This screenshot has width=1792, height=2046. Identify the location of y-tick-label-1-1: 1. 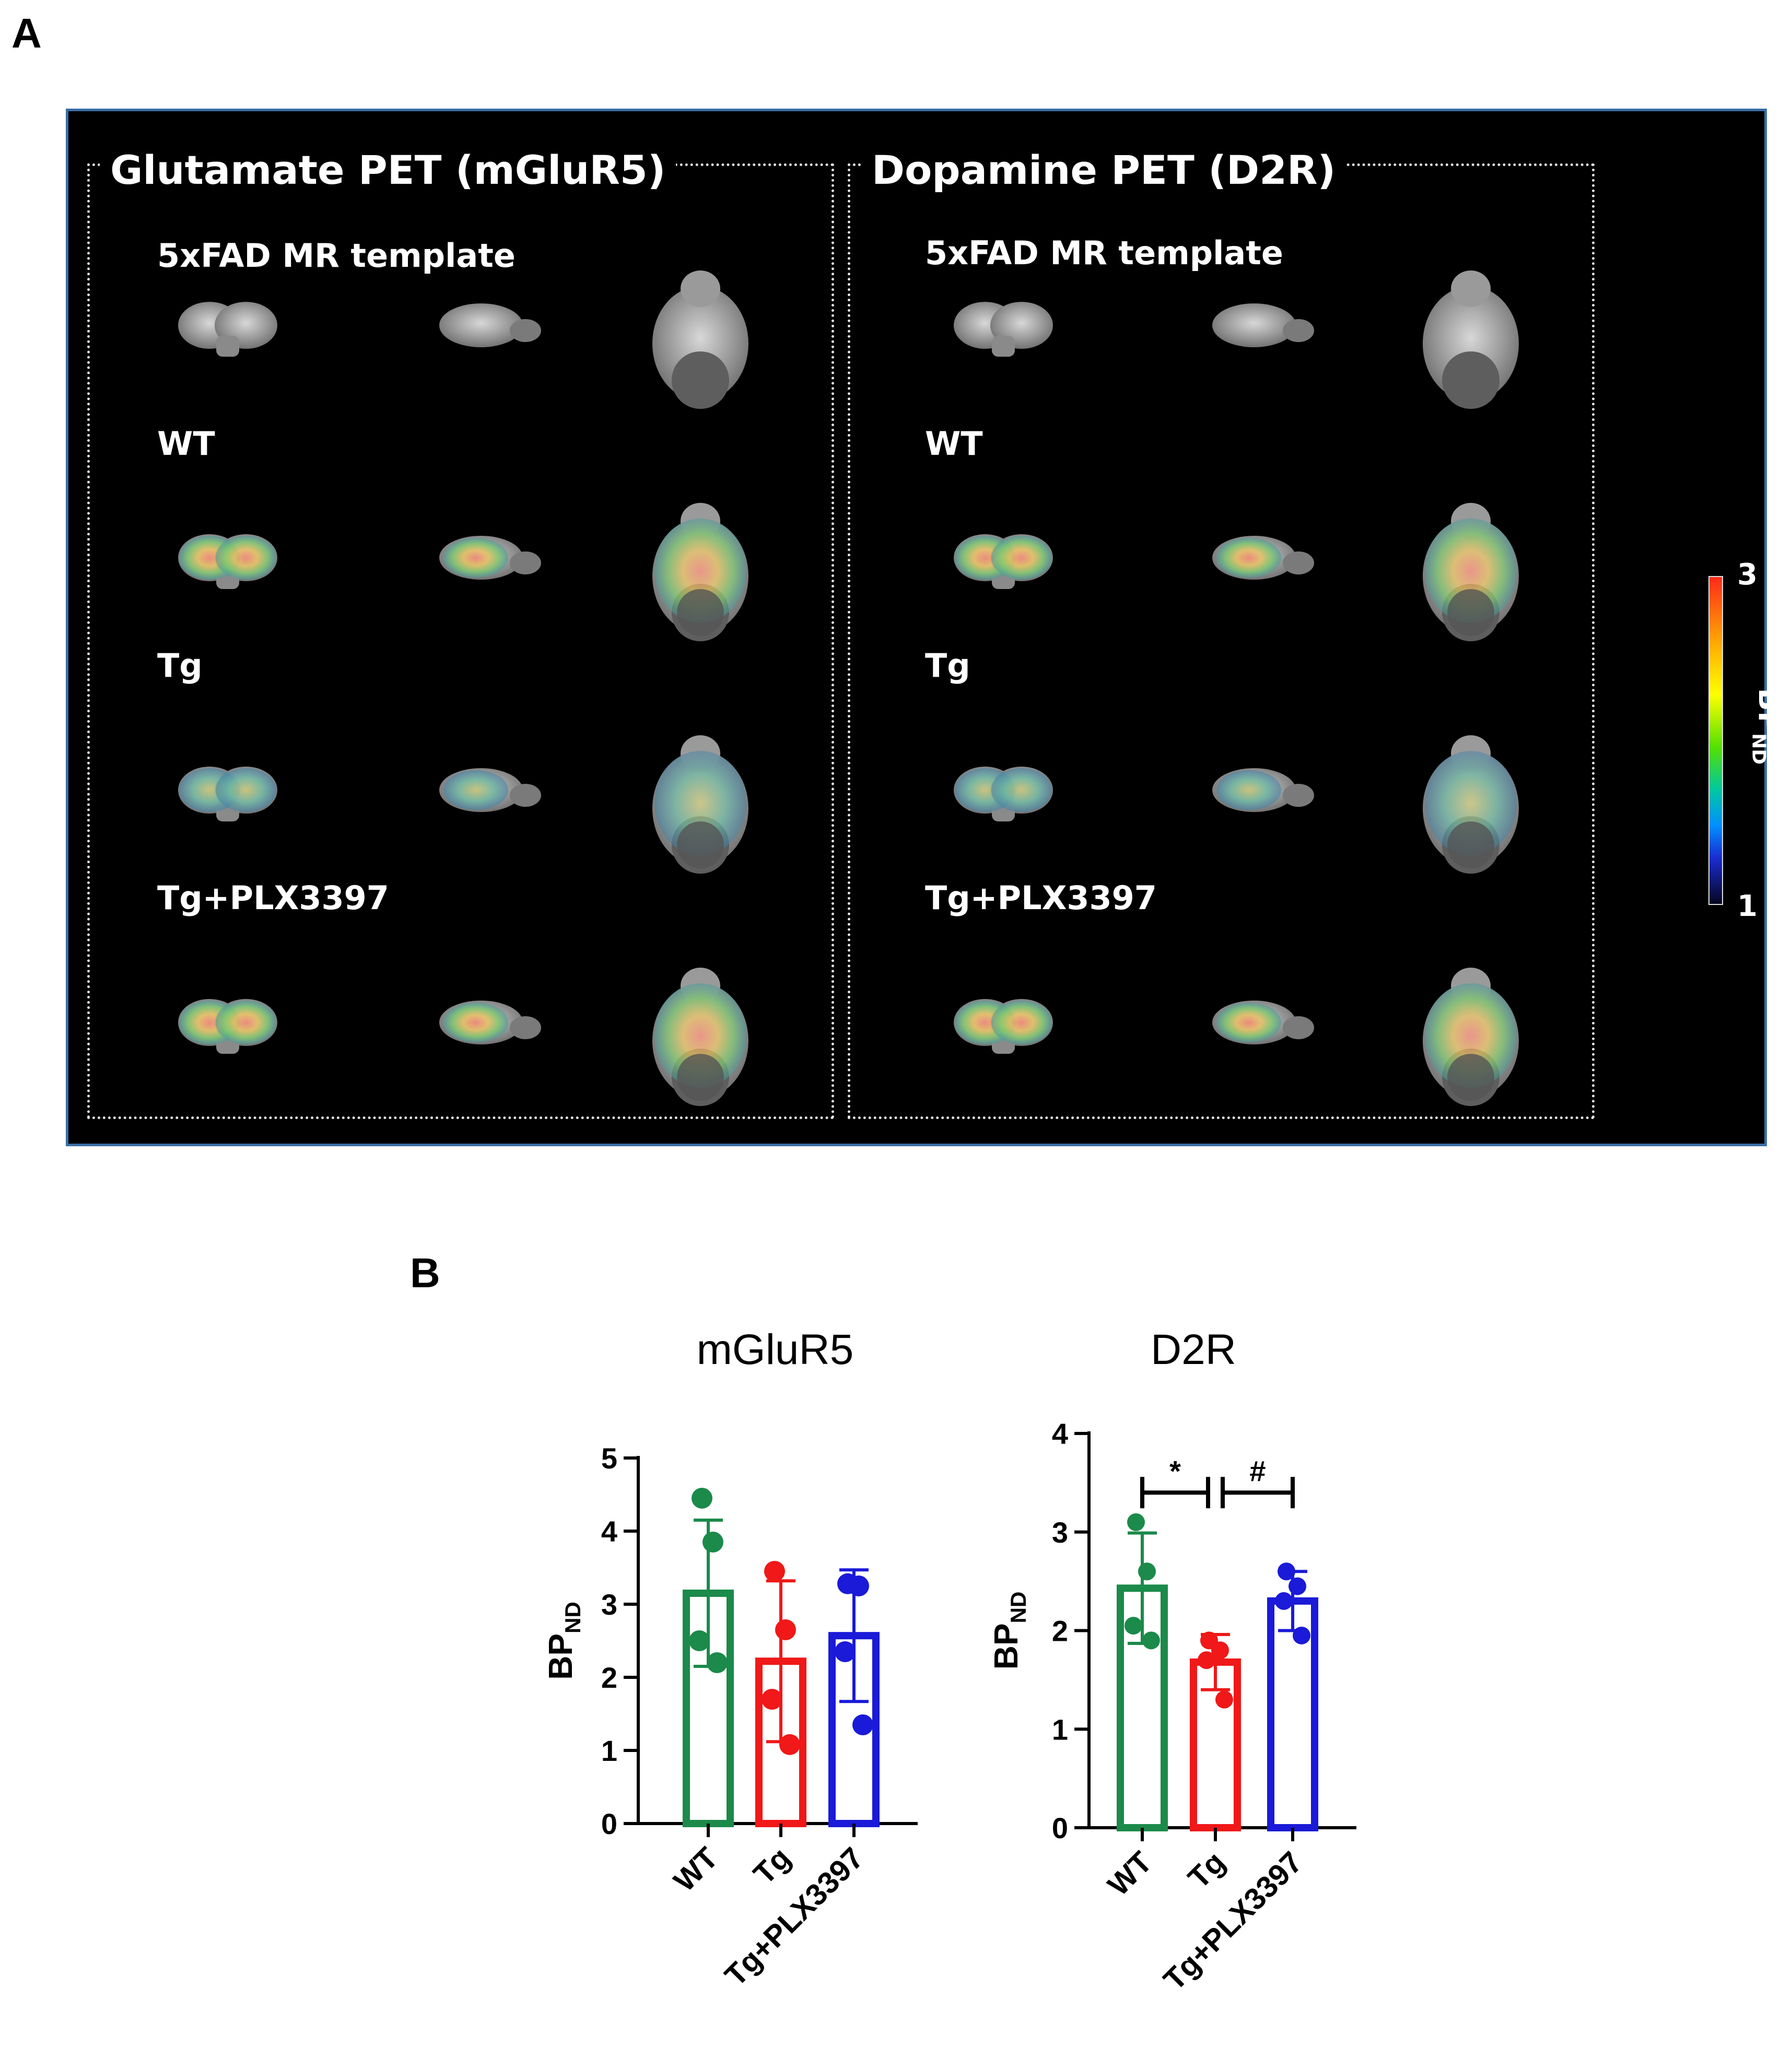
(1060, 1730).